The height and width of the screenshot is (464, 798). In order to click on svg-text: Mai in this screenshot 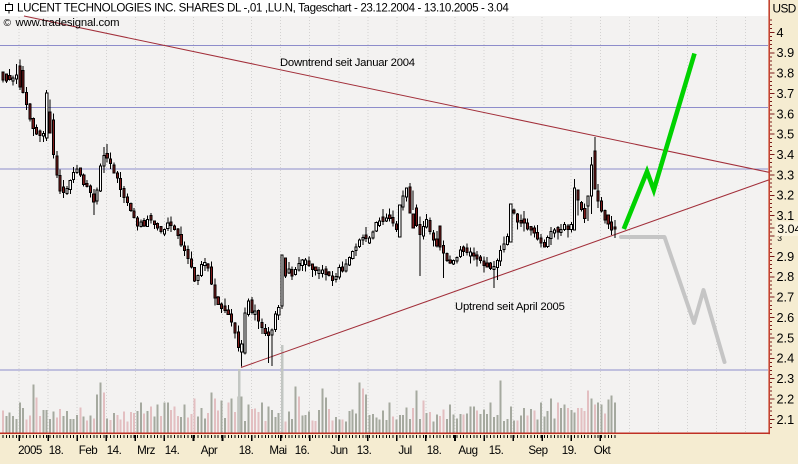, I will do `click(277, 450)`.